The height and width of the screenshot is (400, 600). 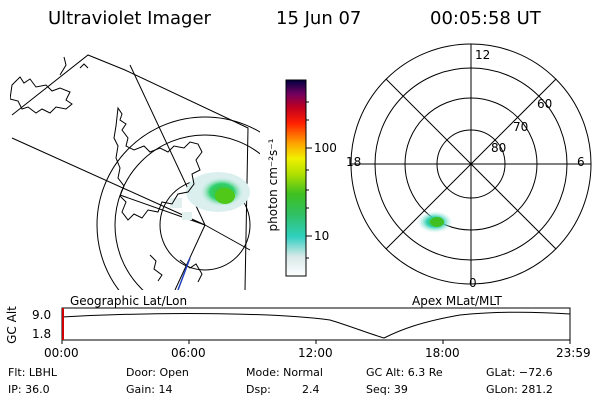 I want to click on altitude-xtick-0000: 00:00, so click(x=61, y=353).